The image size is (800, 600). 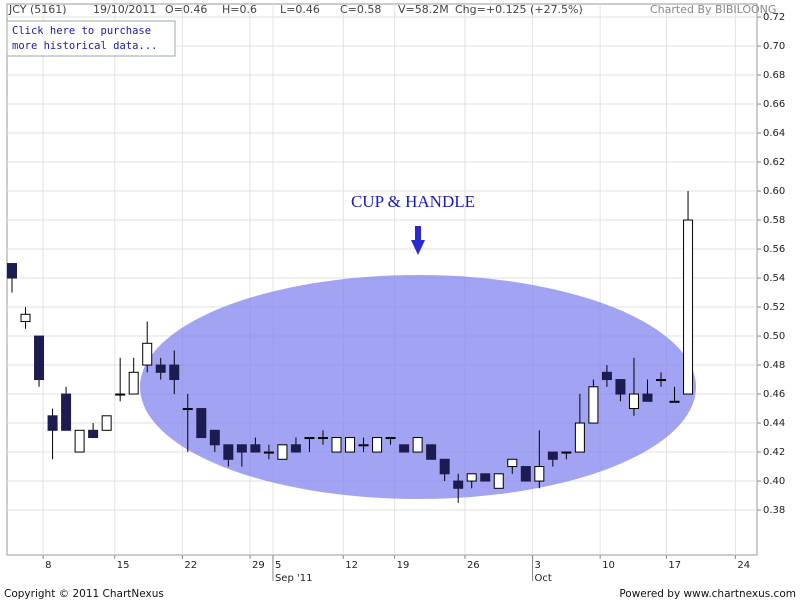 What do you see at coordinates (774, 75) in the screenshot?
I see `y-tick-label: 0.68` at bounding box center [774, 75].